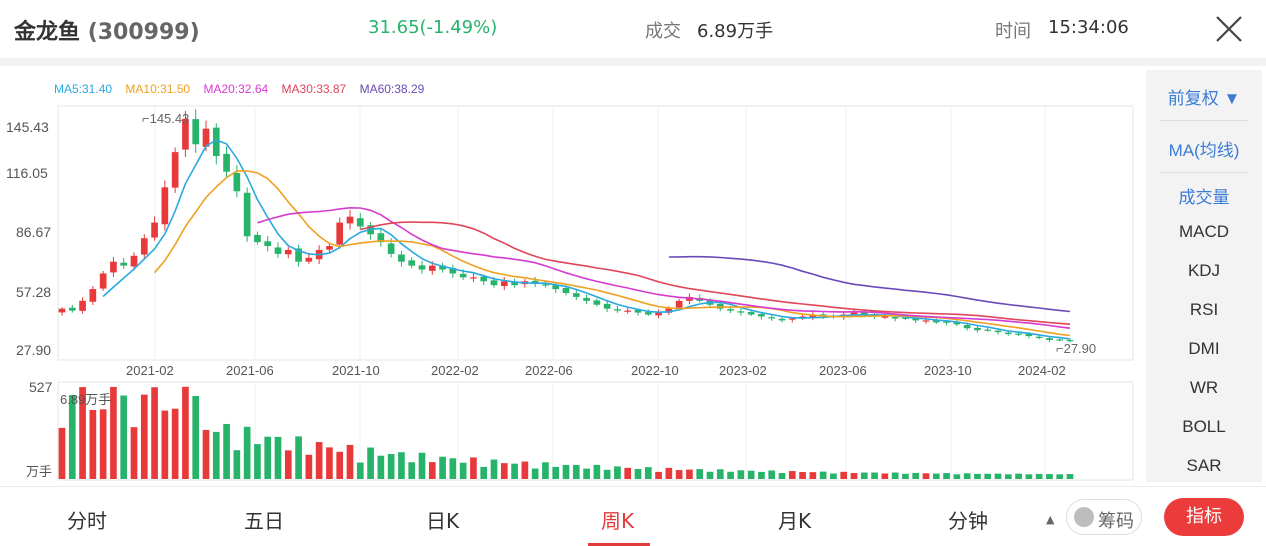 This screenshot has width=1266, height=546. Describe the element at coordinates (1204, 197) in the screenshot. I see `indicator-volume: 成交量` at that location.